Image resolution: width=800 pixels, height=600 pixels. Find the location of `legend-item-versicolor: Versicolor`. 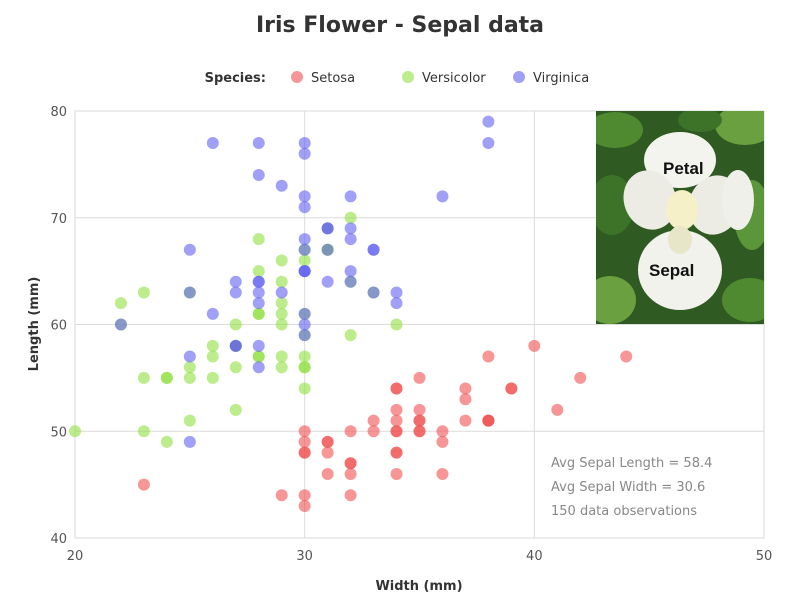

legend-item-versicolor: Versicolor is located at coordinates (444, 78).